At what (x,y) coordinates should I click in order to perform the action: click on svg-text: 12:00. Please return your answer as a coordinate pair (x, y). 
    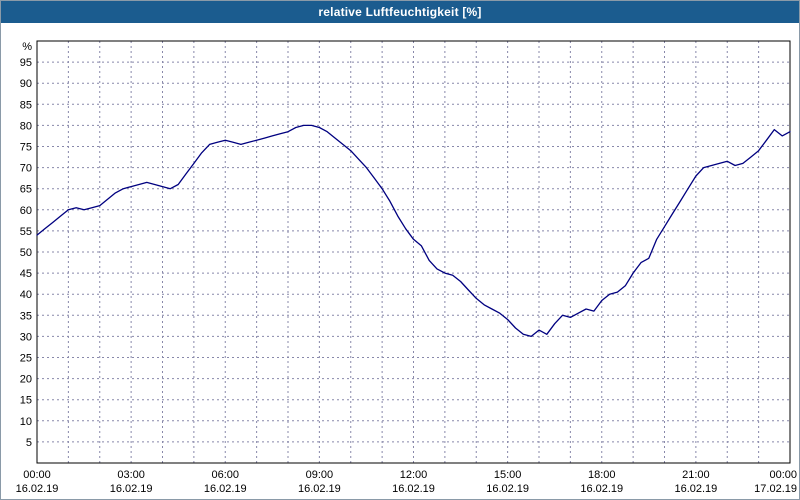
    Looking at the image, I should click on (414, 475).